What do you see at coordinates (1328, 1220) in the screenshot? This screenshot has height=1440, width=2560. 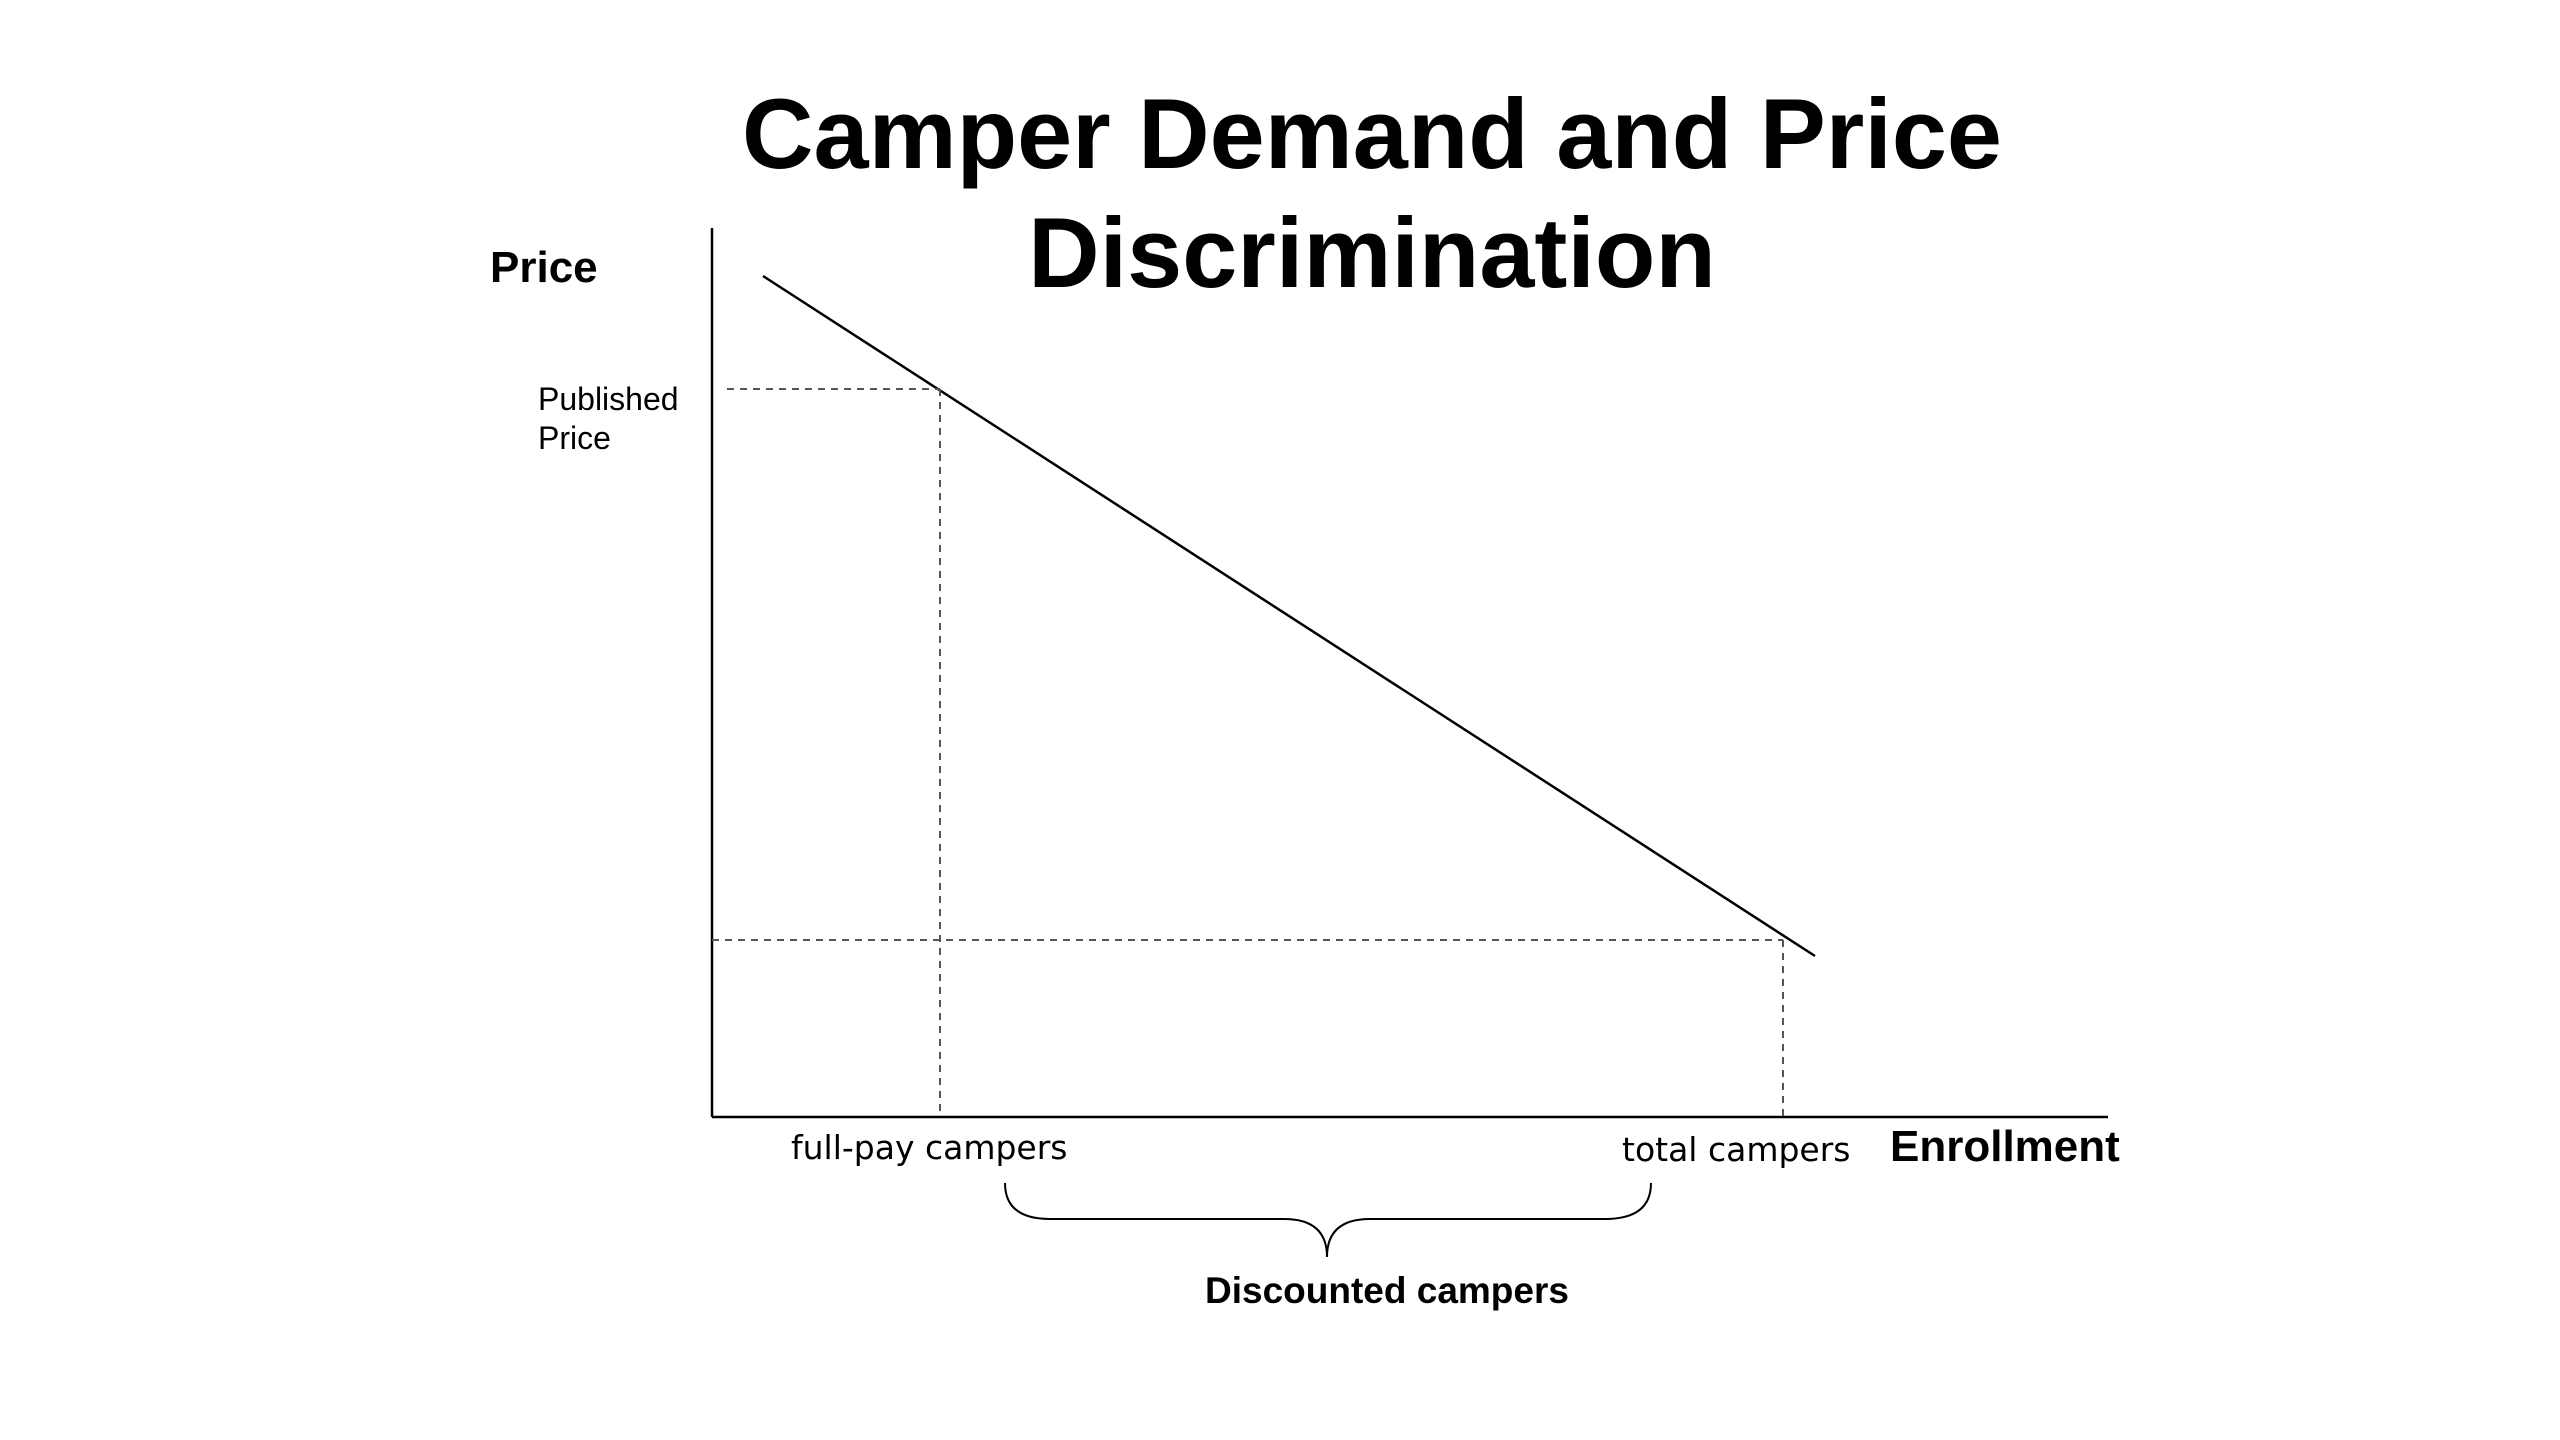 I see `discount-brace` at bounding box center [1328, 1220].